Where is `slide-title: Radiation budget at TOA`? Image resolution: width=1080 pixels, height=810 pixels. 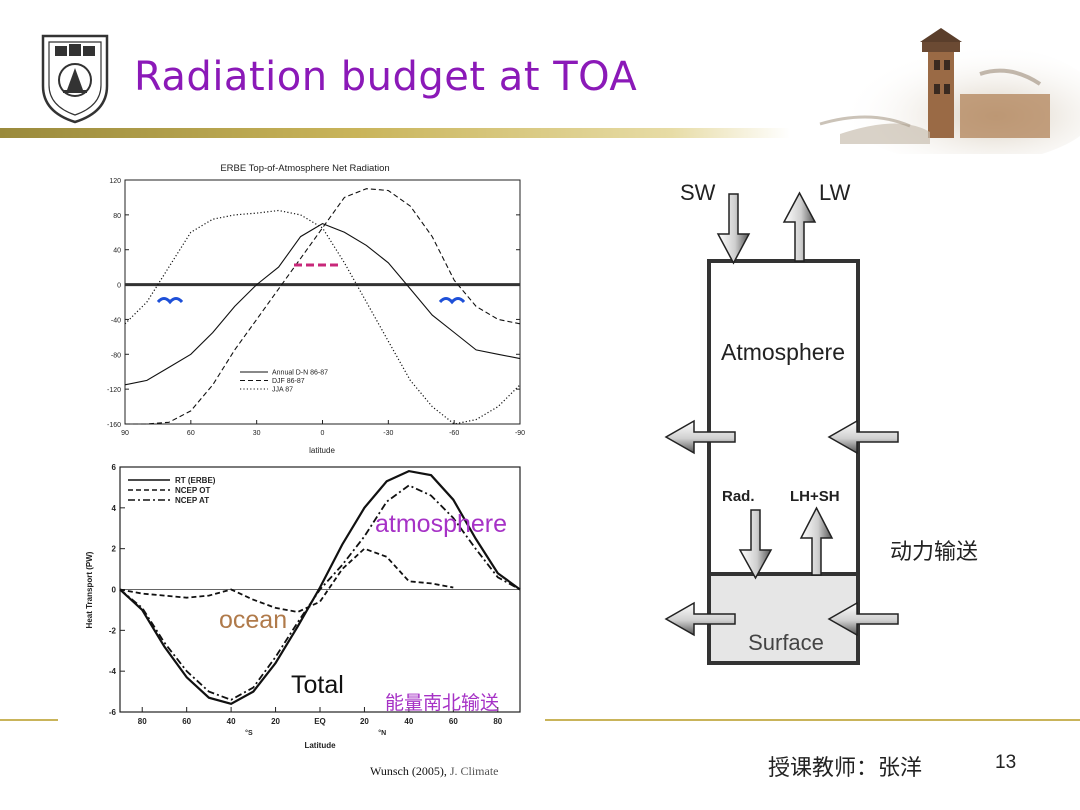 slide-title: Radiation budget at TOA is located at coordinates (386, 77).